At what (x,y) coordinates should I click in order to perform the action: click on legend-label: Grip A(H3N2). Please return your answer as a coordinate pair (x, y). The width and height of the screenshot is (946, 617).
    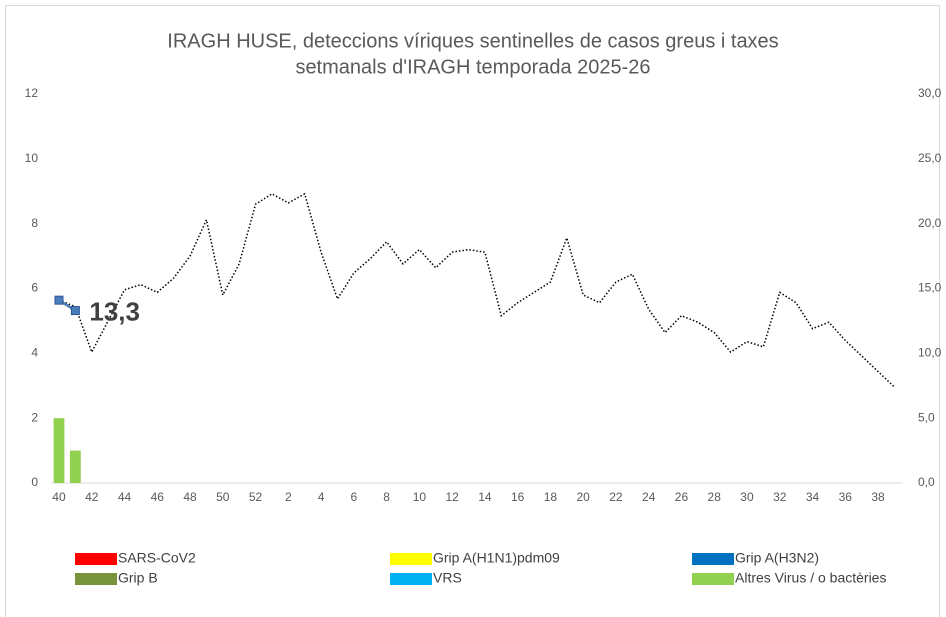
    Looking at the image, I should click on (777, 558).